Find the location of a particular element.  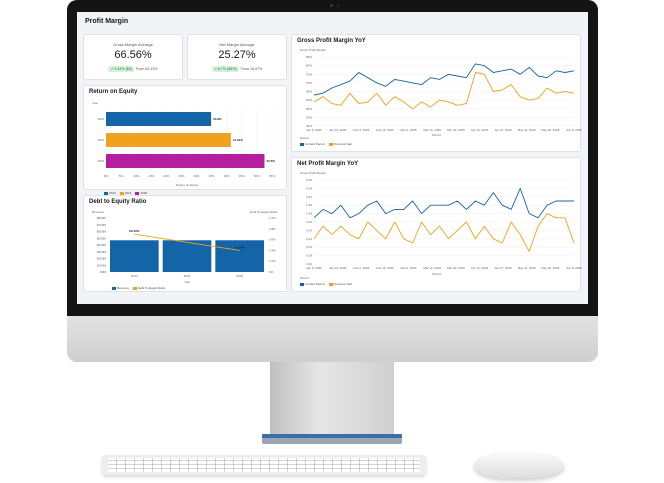

roe-x-label: Return on Equity is located at coordinates (187, 185).